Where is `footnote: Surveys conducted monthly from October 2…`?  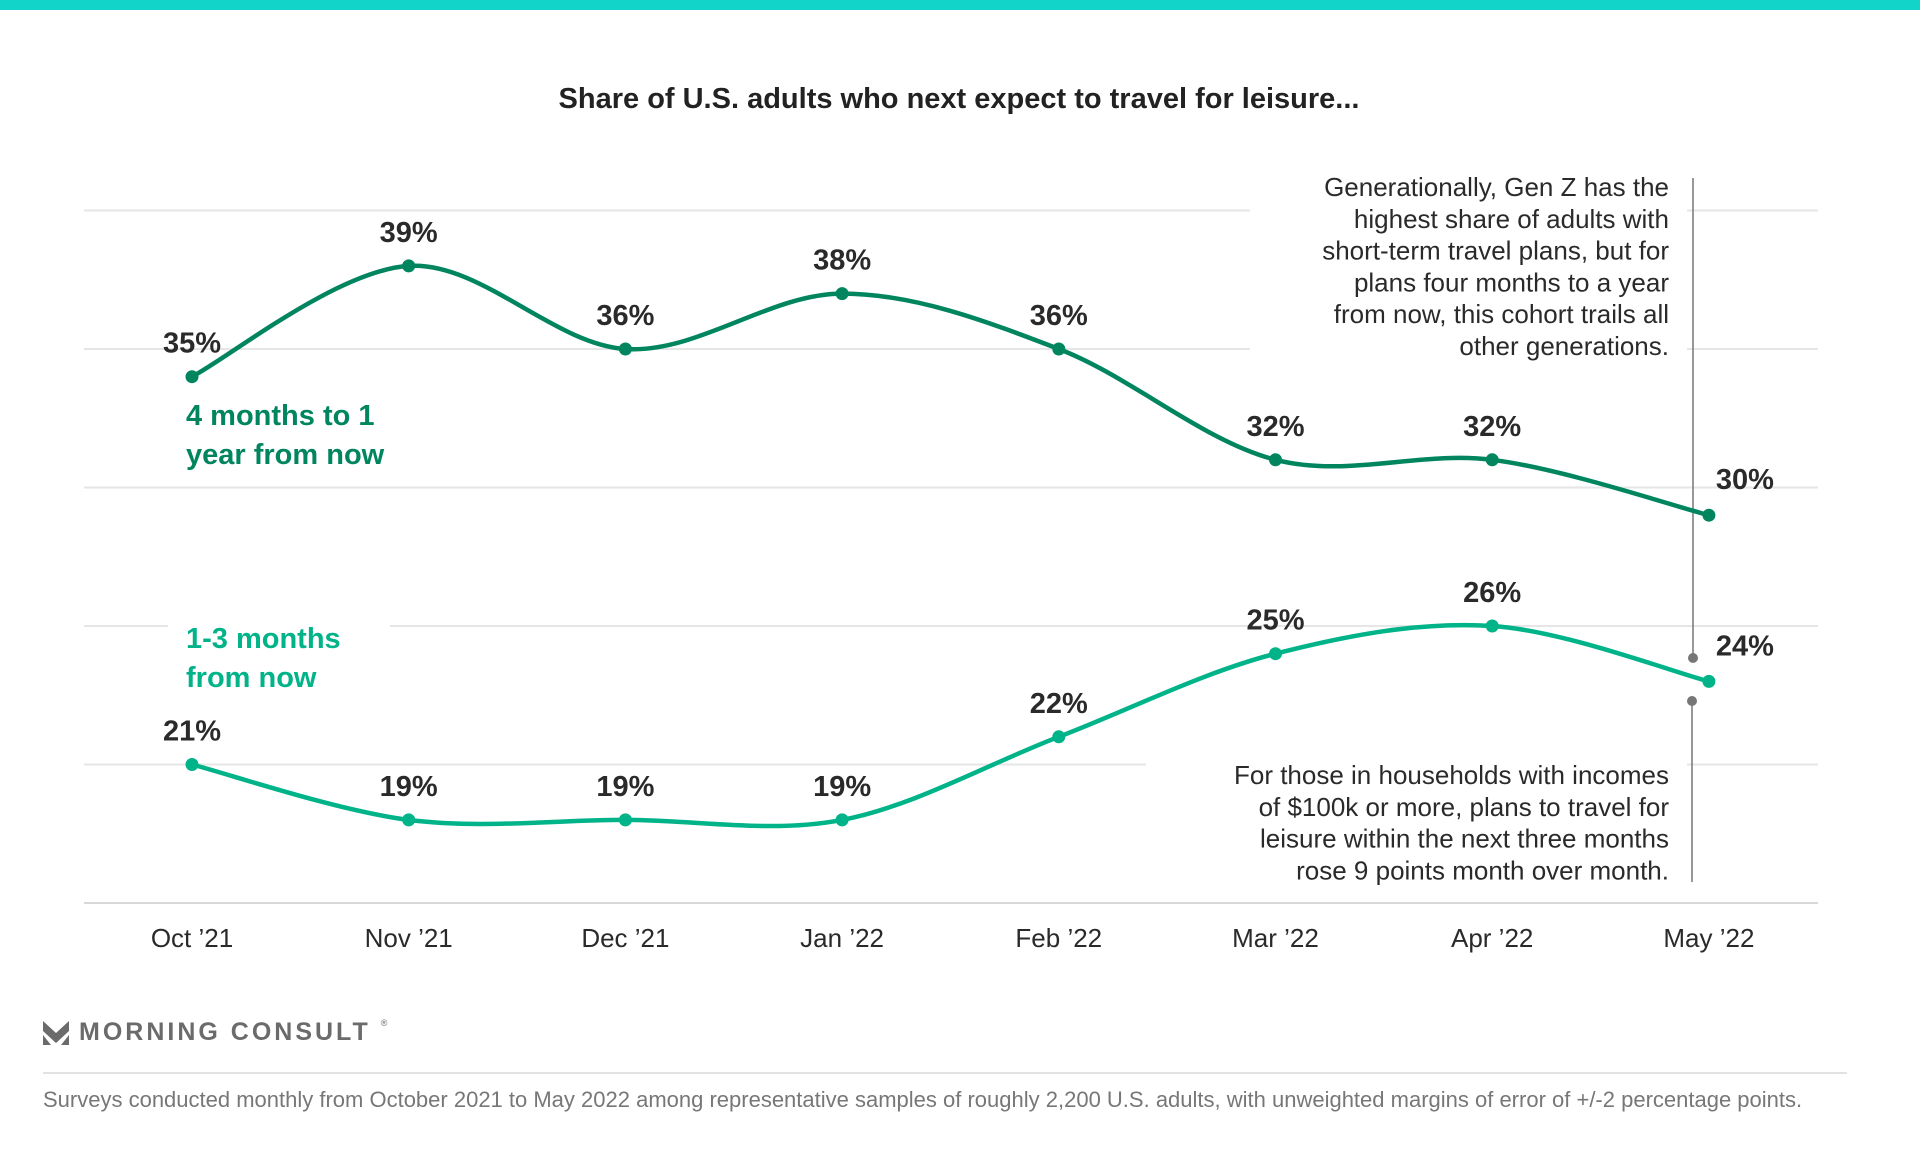
footnote: Surveys conducted monthly from October 2… is located at coordinates (923, 1099).